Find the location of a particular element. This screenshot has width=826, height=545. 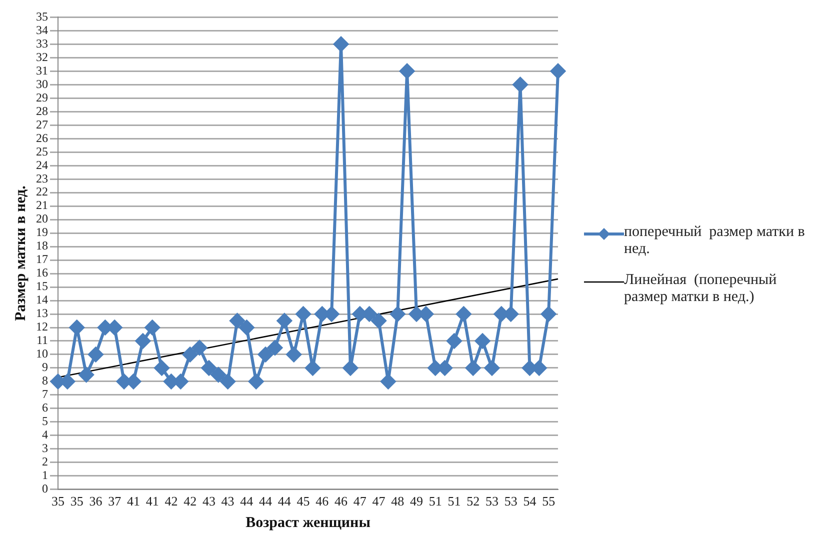

y-tick-label: 10 is located at coordinates (42, 353).